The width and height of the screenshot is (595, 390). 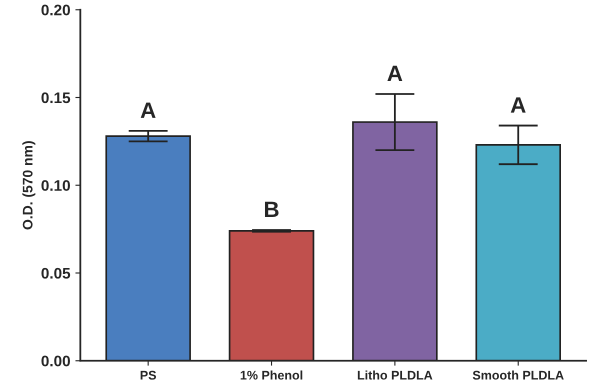 What do you see at coordinates (518, 375) in the screenshot?
I see `x-tick-label: Smooth PLDLA` at bounding box center [518, 375].